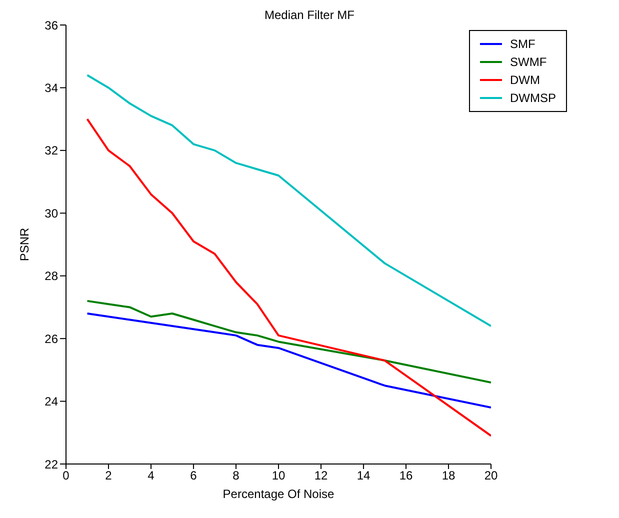  Describe the element at coordinates (51, 276) in the screenshot. I see `y-tick-label: 28` at that location.